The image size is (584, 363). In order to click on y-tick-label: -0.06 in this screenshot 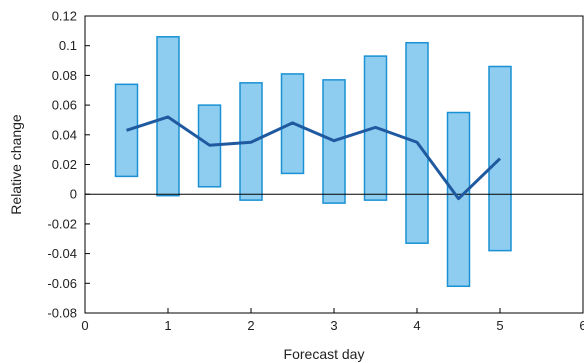, I will do `click(62, 283)`.